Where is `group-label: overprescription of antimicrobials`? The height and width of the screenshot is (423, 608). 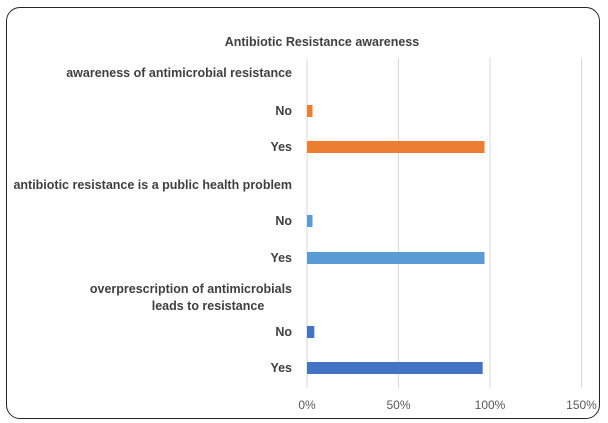 group-label: overprescription of antimicrobials is located at coordinates (191, 289).